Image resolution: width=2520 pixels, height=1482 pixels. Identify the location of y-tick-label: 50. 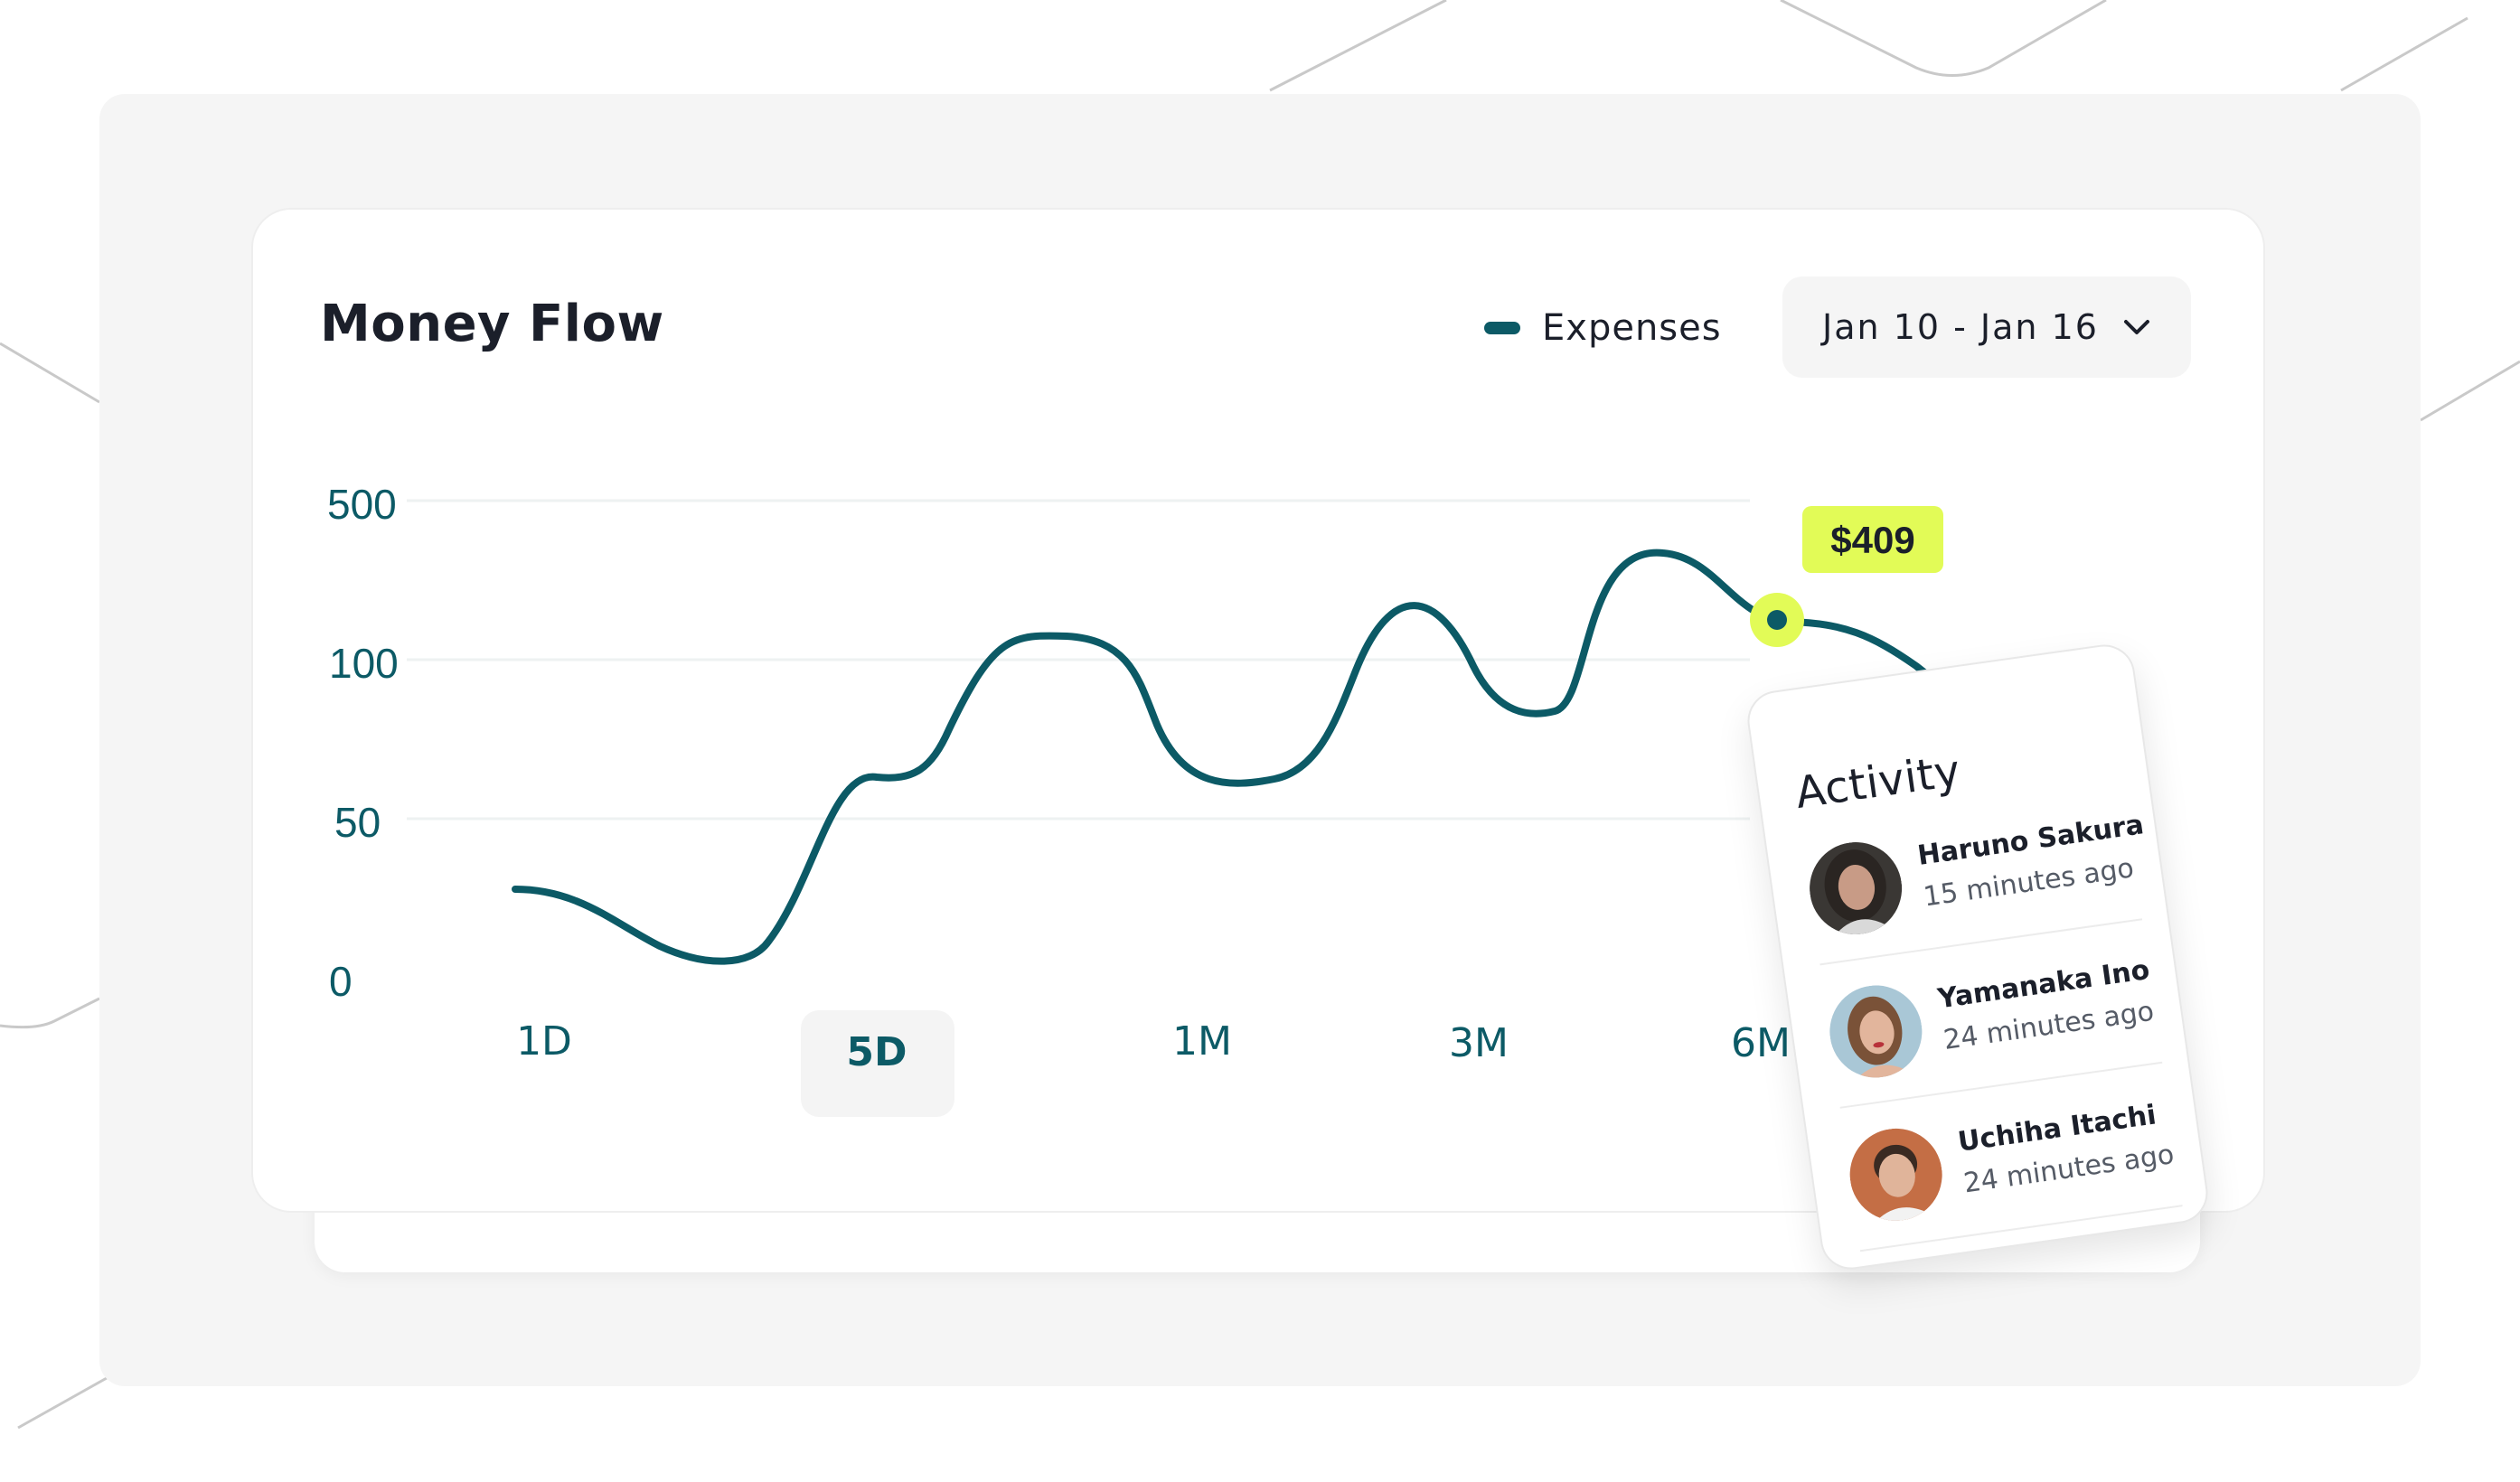
(357, 822).